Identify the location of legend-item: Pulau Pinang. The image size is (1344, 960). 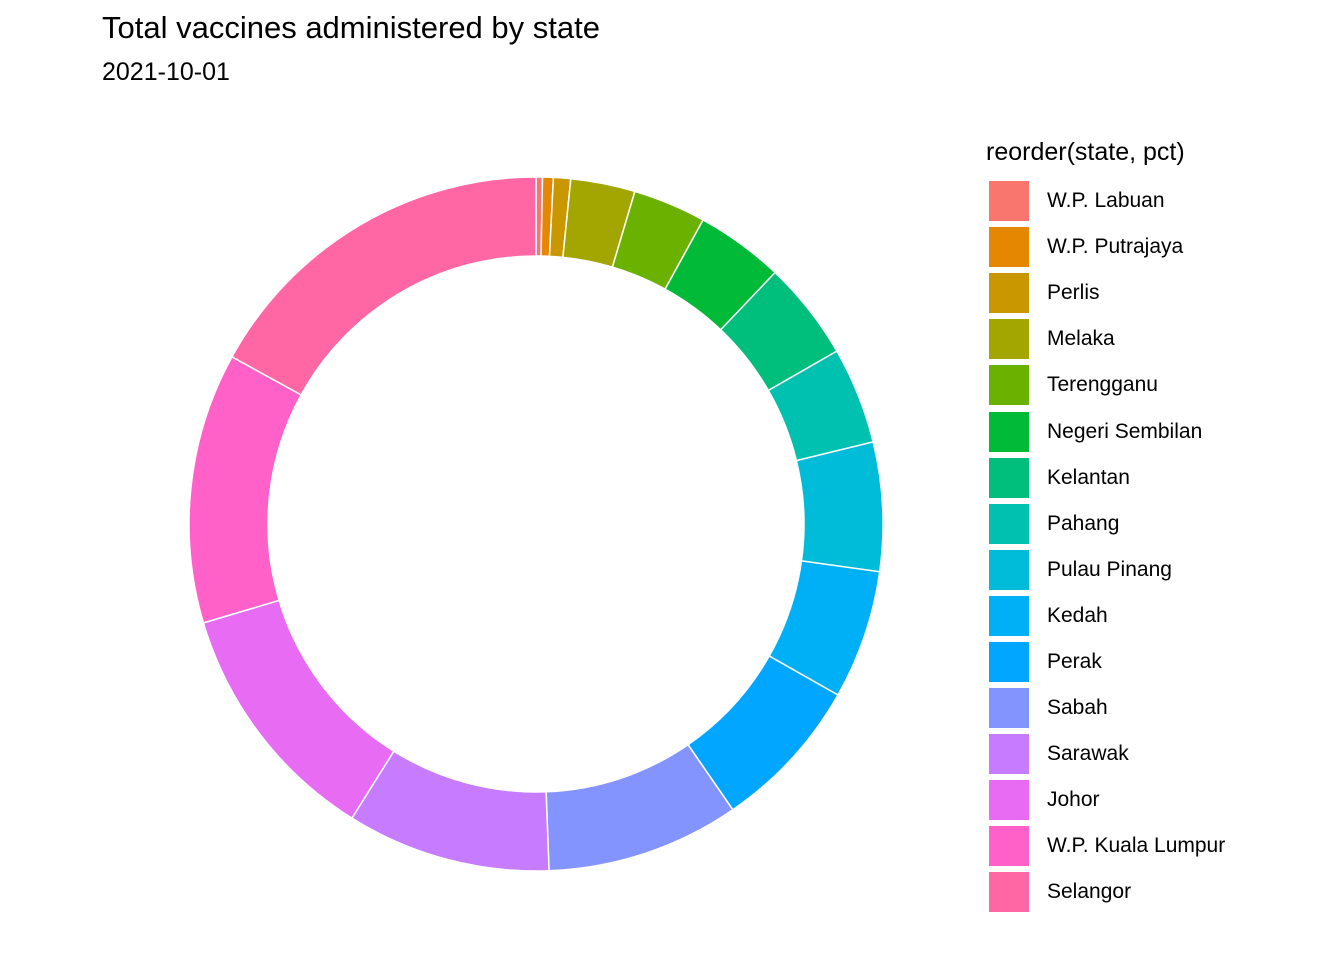
(1105, 570).